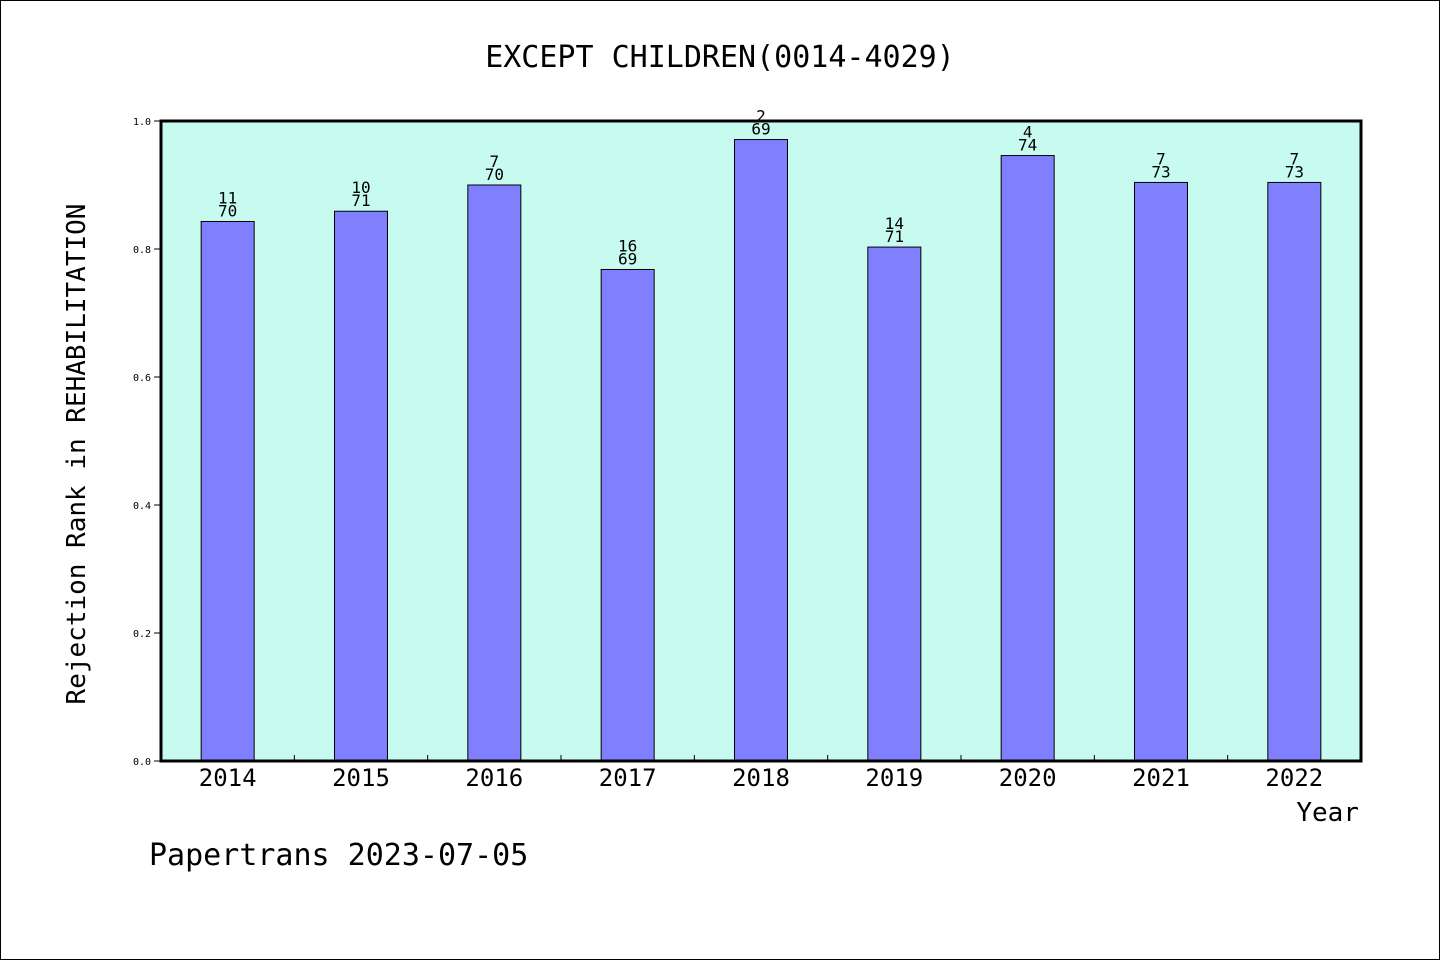  Describe the element at coordinates (142, 506) in the screenshot. I see `y-tick-label: 0.4` at that location.